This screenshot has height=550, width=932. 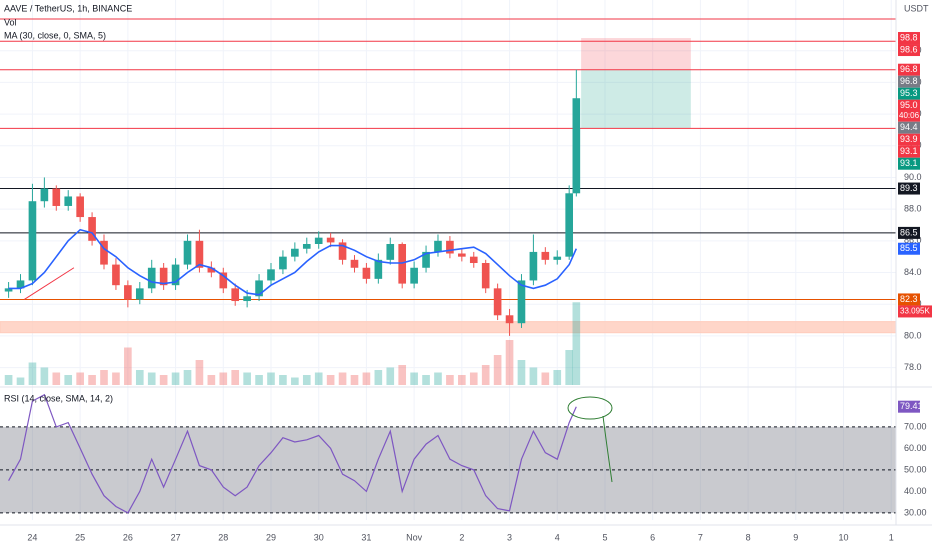 What do you see at coordinates (636, 99) in the screenshot?
I see `target-zone` at bounding box center [636, 99].